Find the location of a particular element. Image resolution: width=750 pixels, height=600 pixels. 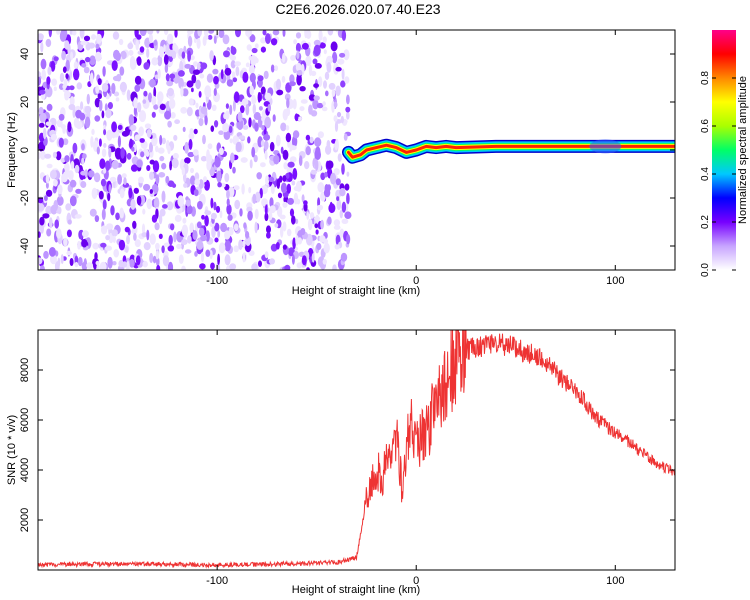

colorbar-tick-label: 0.6 is located at coordinates (705, 126).